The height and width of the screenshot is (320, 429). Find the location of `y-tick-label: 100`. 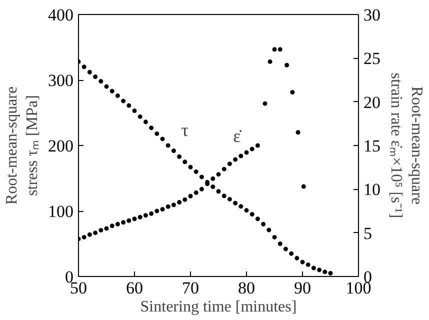

y-tick-label: 100 is located at coordinates (61, 211).